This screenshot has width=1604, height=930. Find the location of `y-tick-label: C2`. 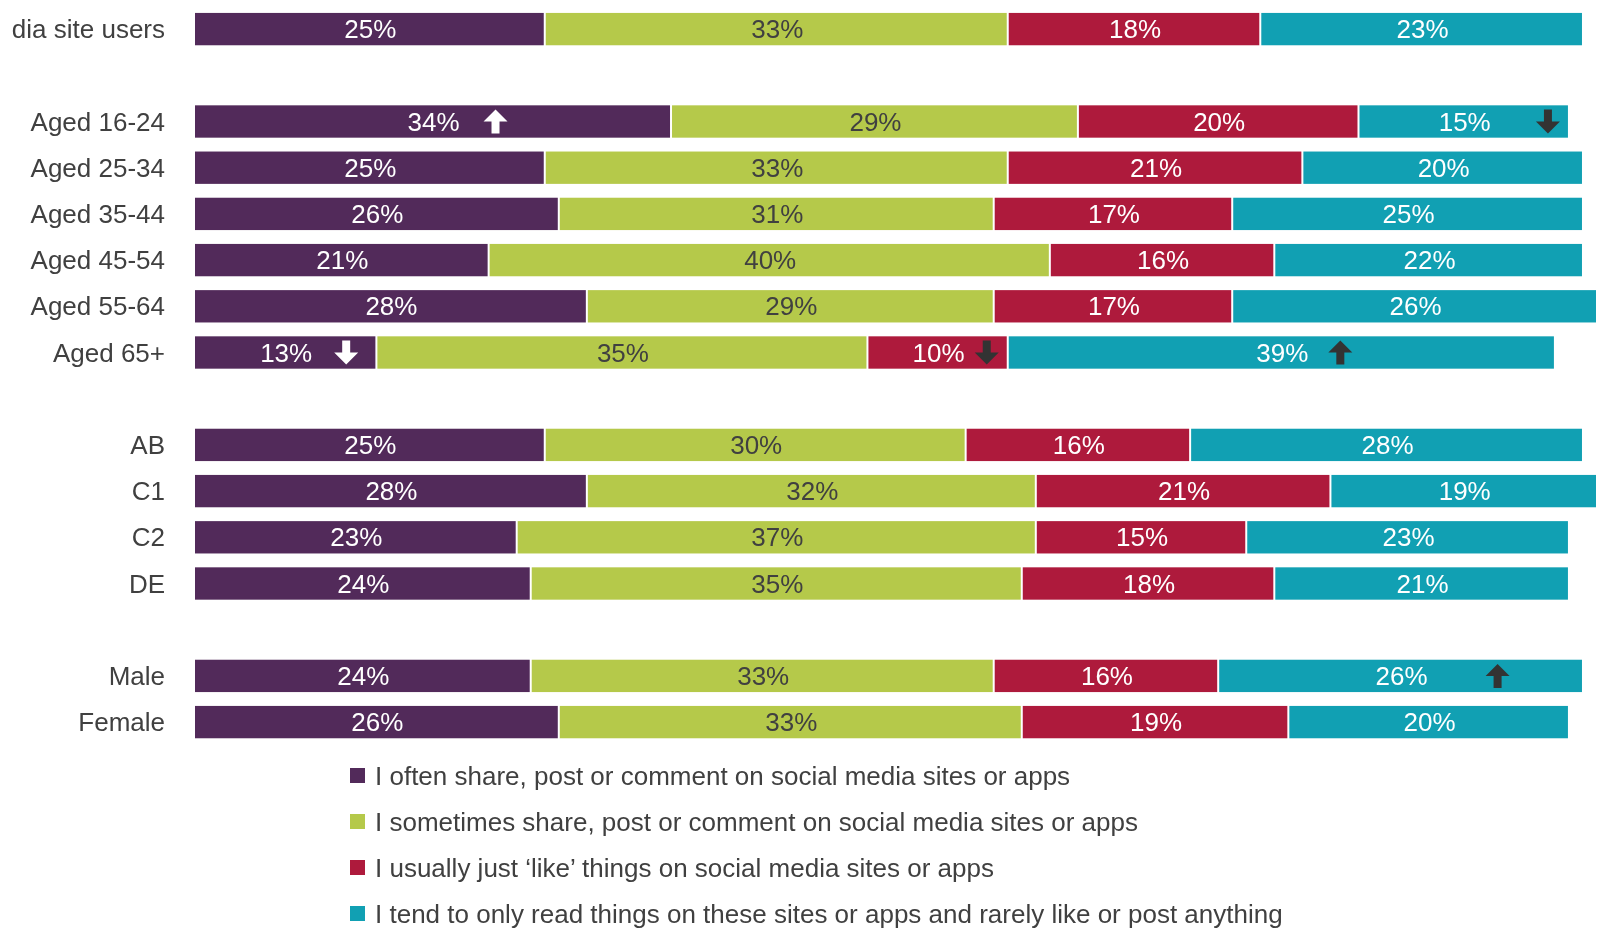

y-tick-label: C2 is located at coordinates (148, 537).